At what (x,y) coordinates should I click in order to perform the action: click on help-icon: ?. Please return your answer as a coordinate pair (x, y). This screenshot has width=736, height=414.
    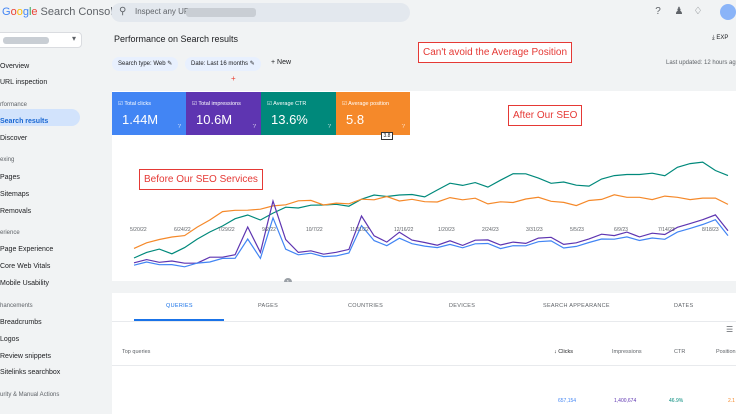
    Looking at the image, I should click on (658, 11).